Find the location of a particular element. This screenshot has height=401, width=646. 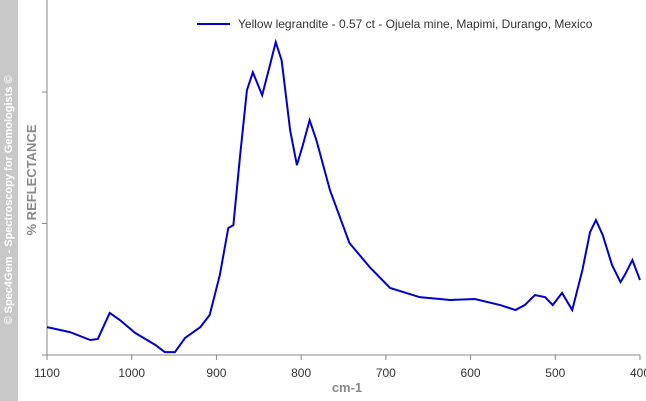

x-tick-label: 500 is located at coordinates (555, 373).